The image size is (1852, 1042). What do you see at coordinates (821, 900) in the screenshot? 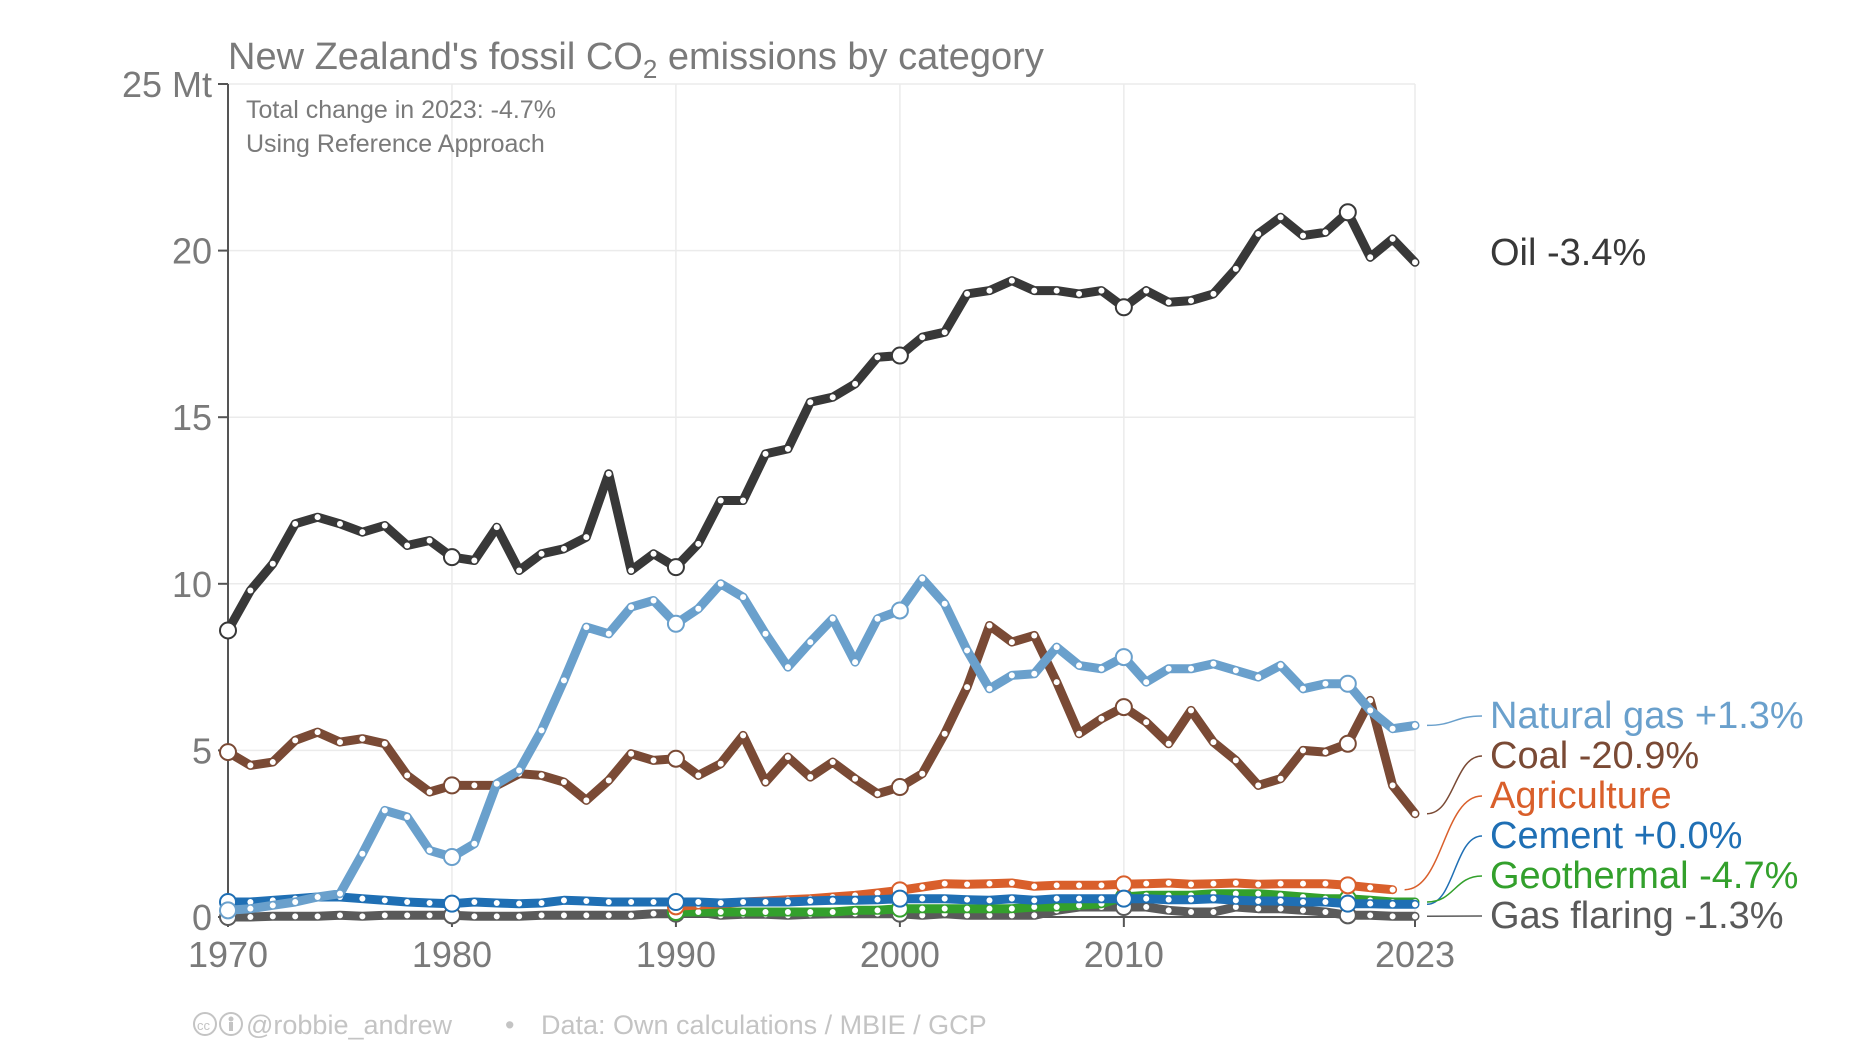
I see `series-line-cement` at bounding box center [821, 900].